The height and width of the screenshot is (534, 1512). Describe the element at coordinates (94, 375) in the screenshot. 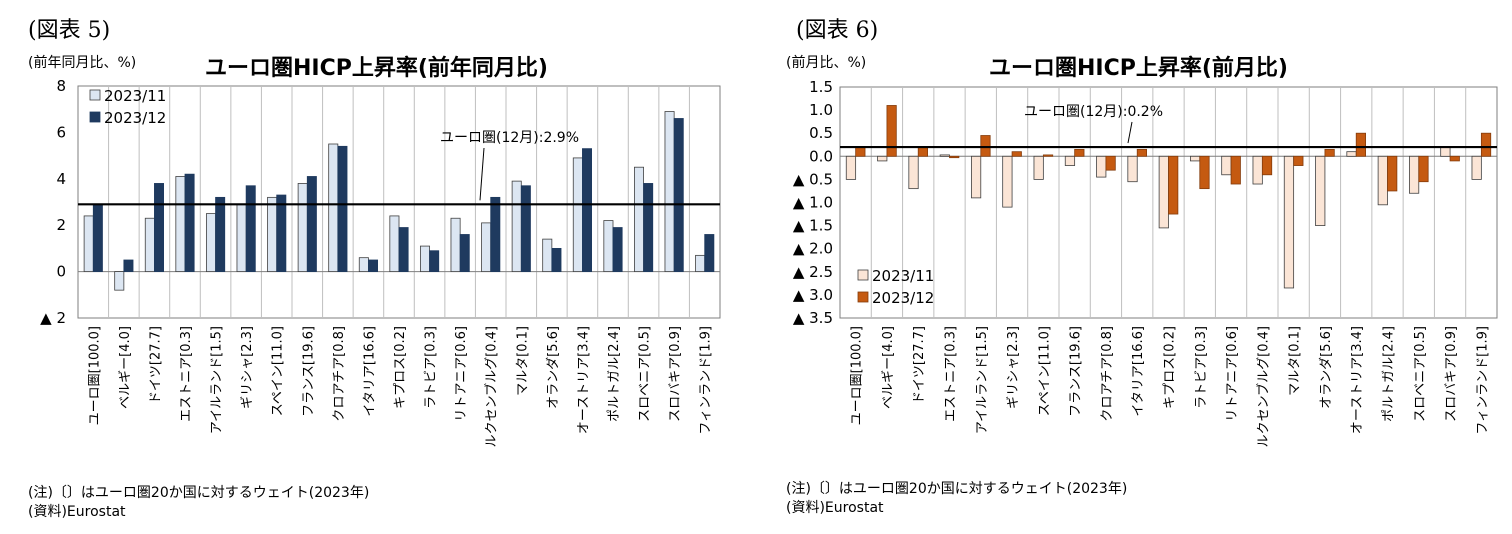

I see `category-label: ユーロ圏[100.0]` at that location.